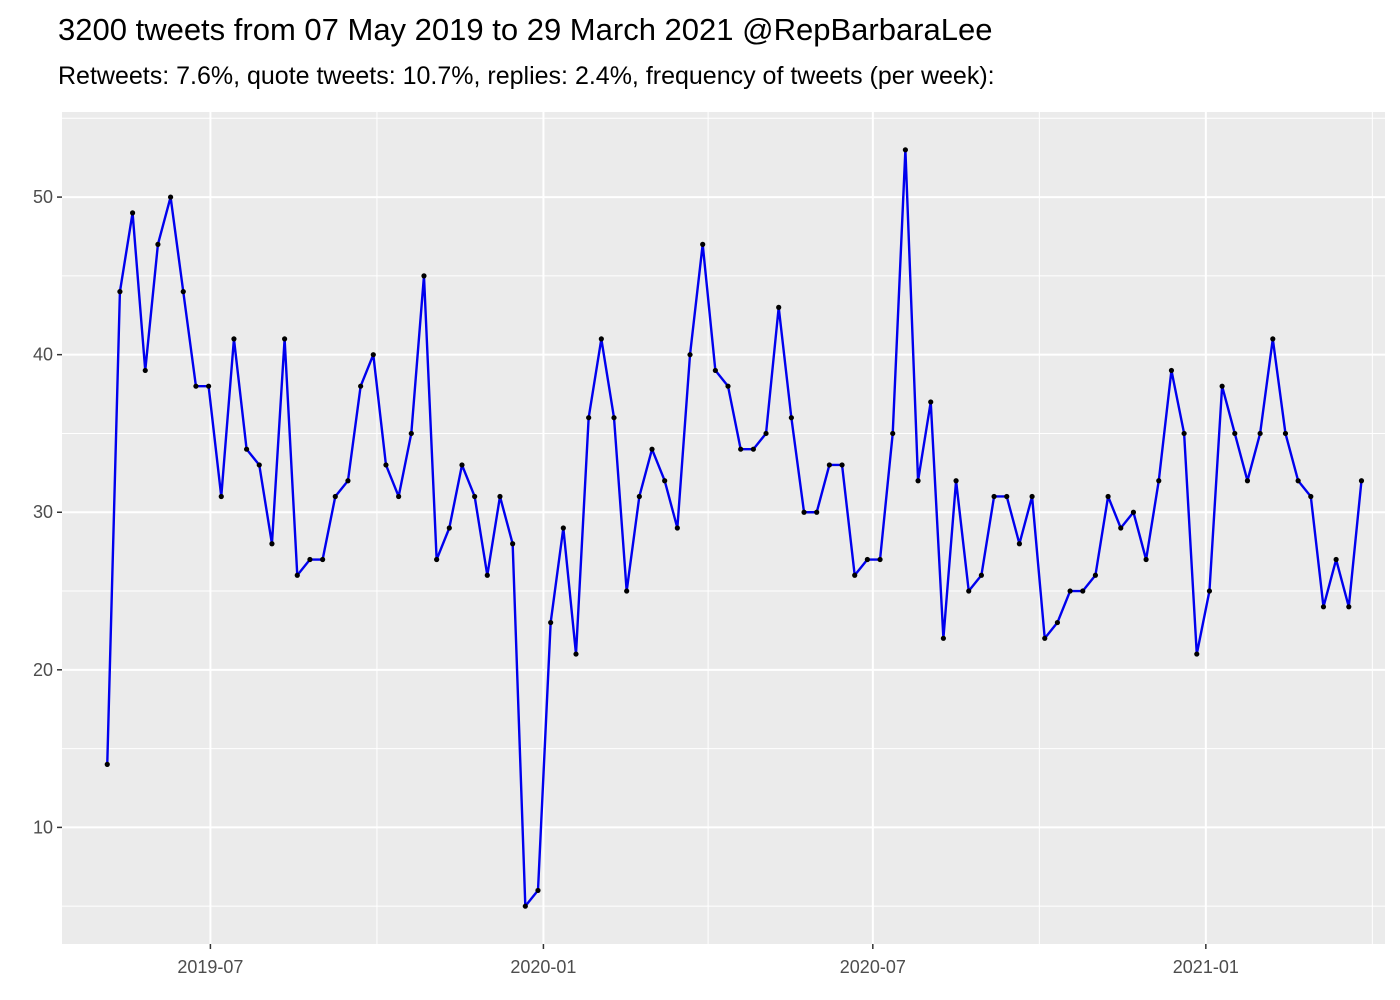 The image size is (1400, 1000). Describe the element at coordinates (43, 670) in the screenshot. I see `y-tick-label: 20` at that location.